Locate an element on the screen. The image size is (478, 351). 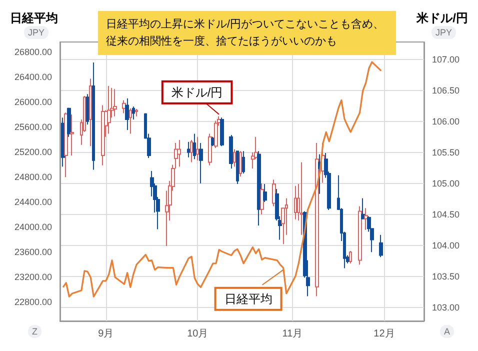
x-tick-label: 10月 is located at coordinates (197, 334).